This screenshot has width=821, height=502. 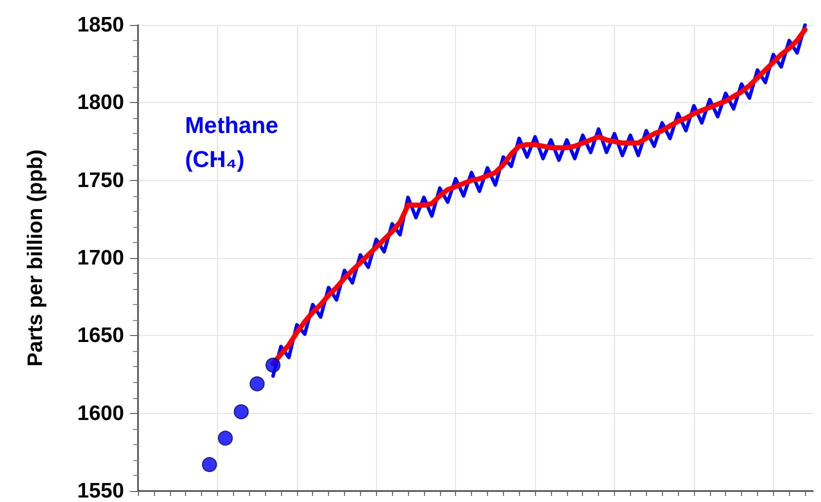 I want to click on y-tick-label: 1600, so click(x=100, y=413).